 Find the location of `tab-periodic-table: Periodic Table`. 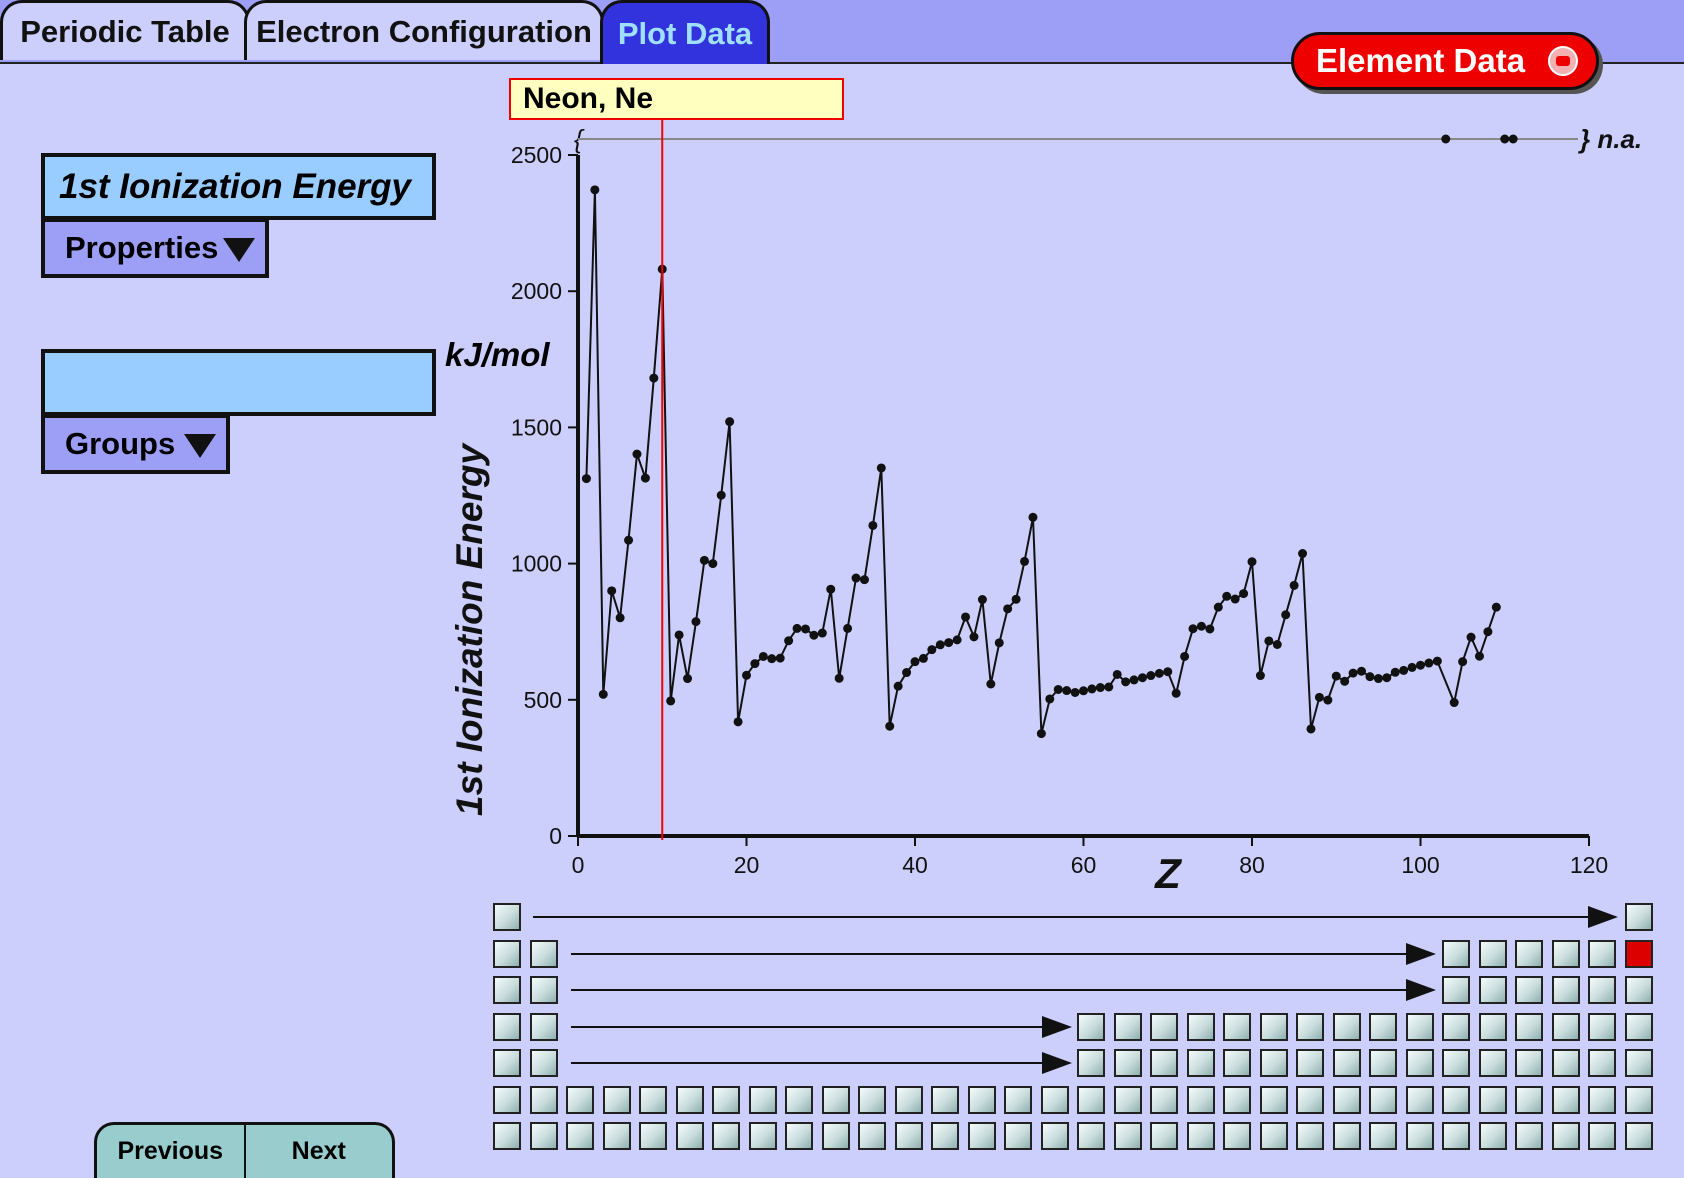

tab-periodic-table: Periodic Table is located at coordinates (125, 30).